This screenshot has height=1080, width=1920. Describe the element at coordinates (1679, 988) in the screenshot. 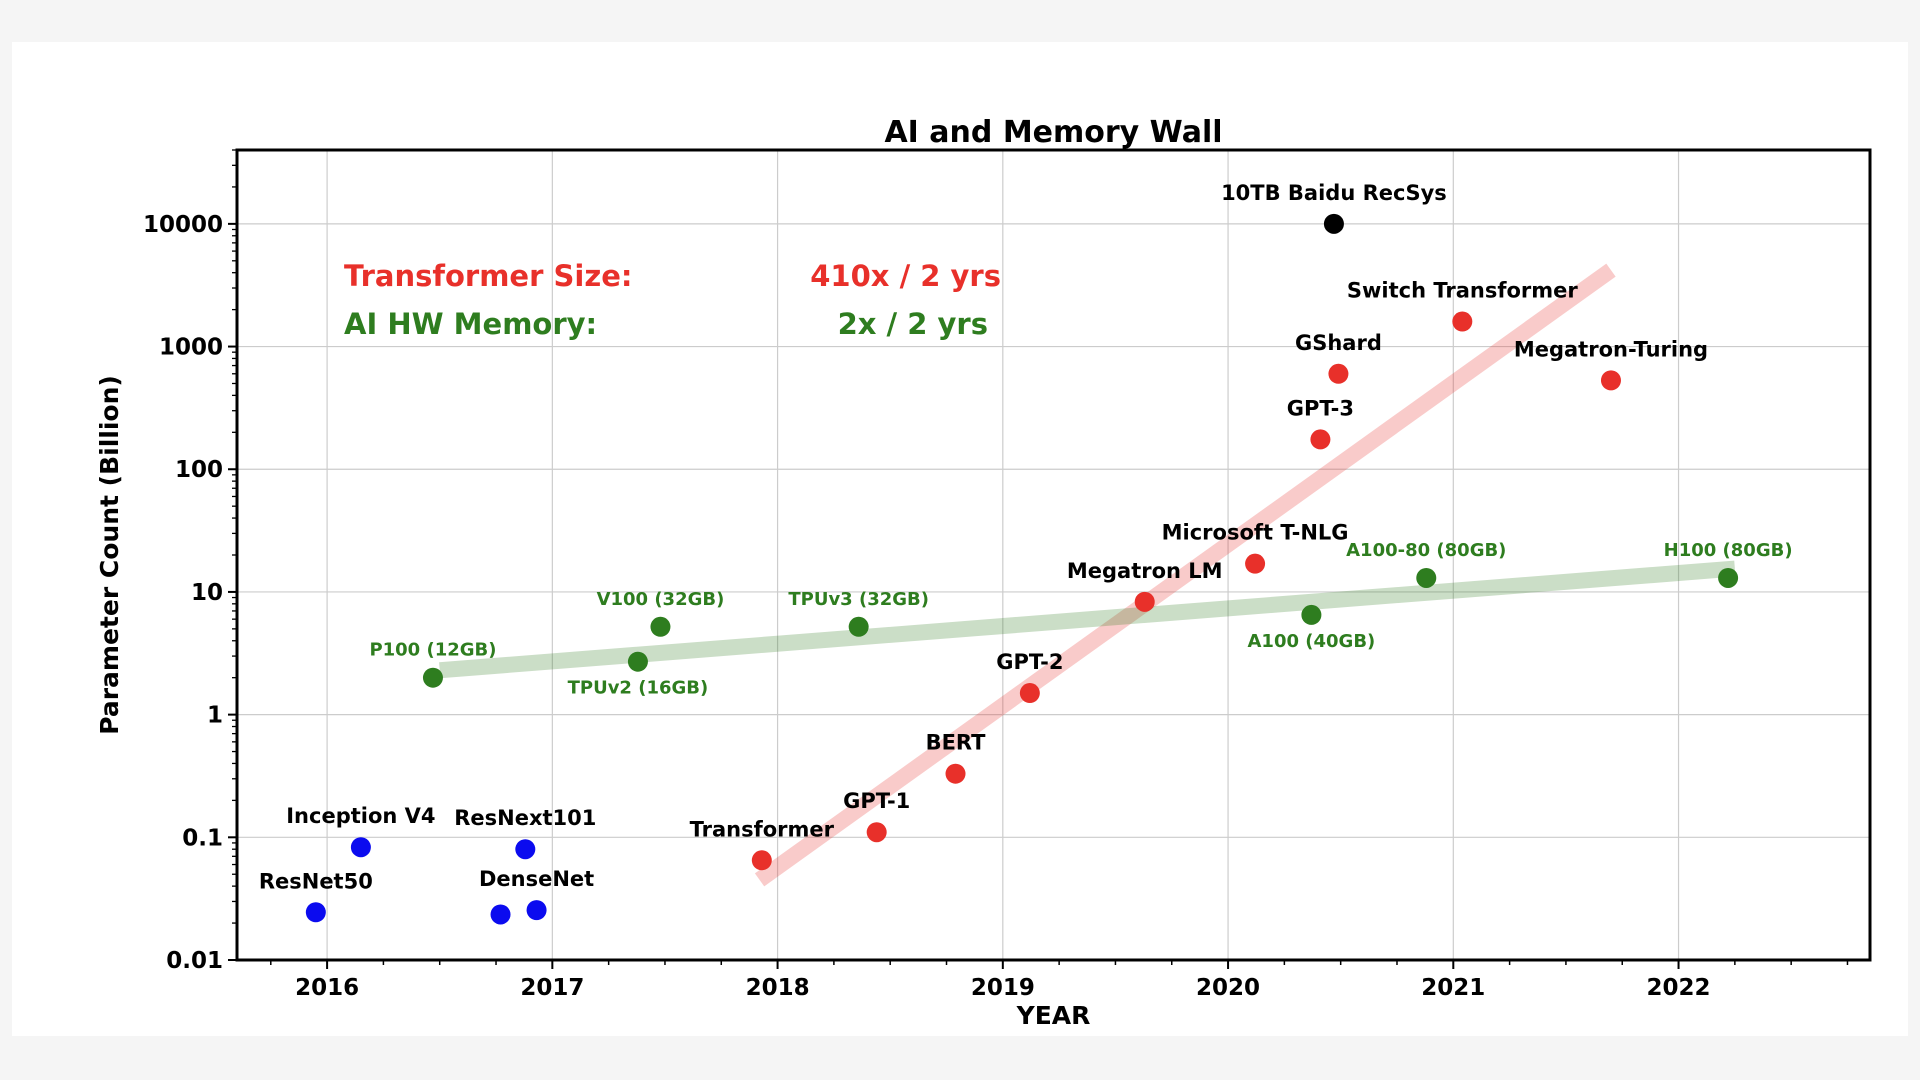

I see `x-tick-label: 2022` at that location.